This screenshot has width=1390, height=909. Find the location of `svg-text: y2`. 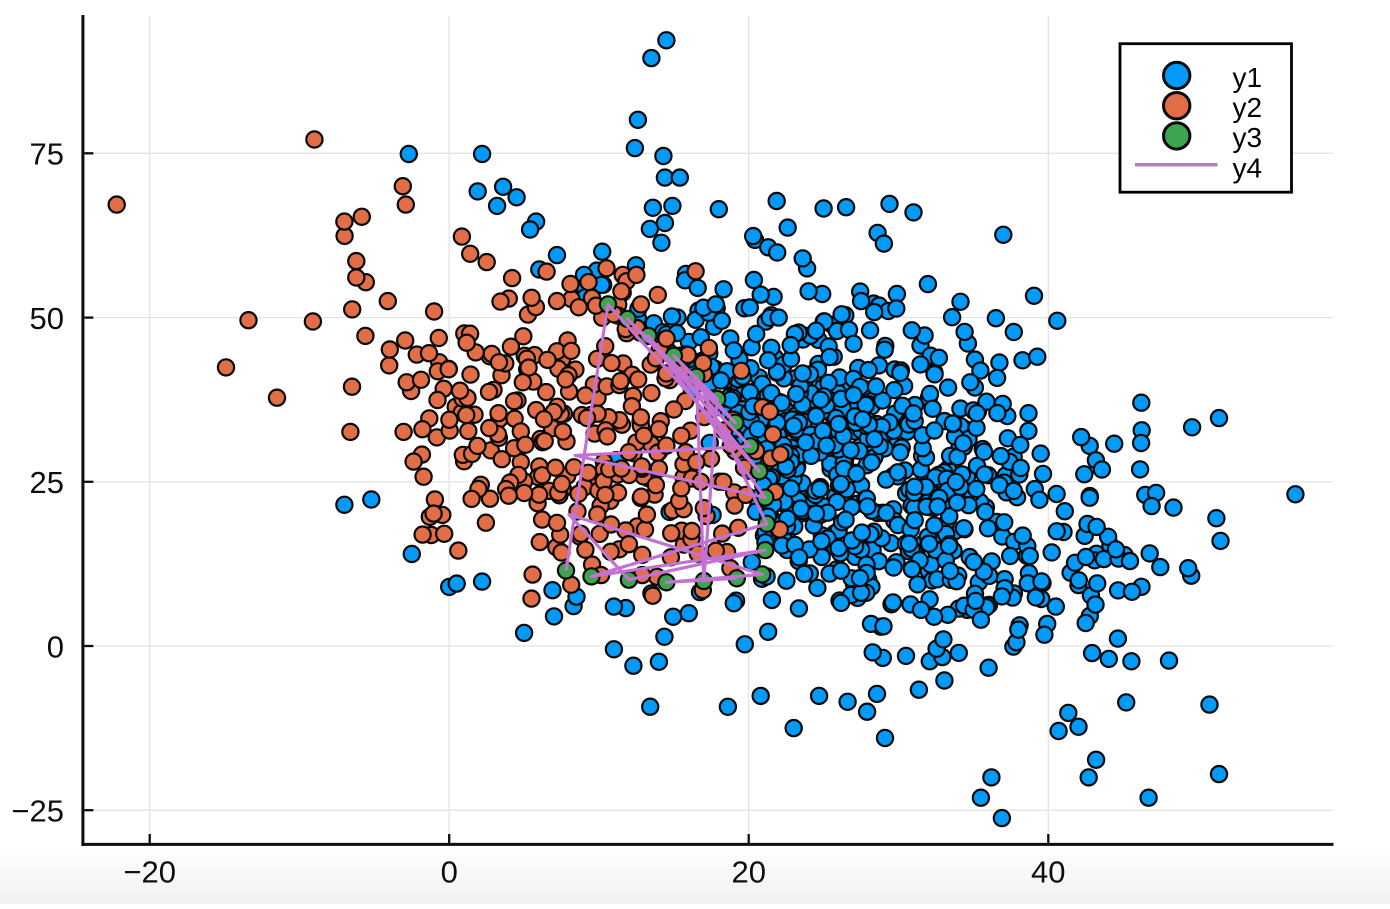

svg-text: y2 is located at coordinates (1248, 107).